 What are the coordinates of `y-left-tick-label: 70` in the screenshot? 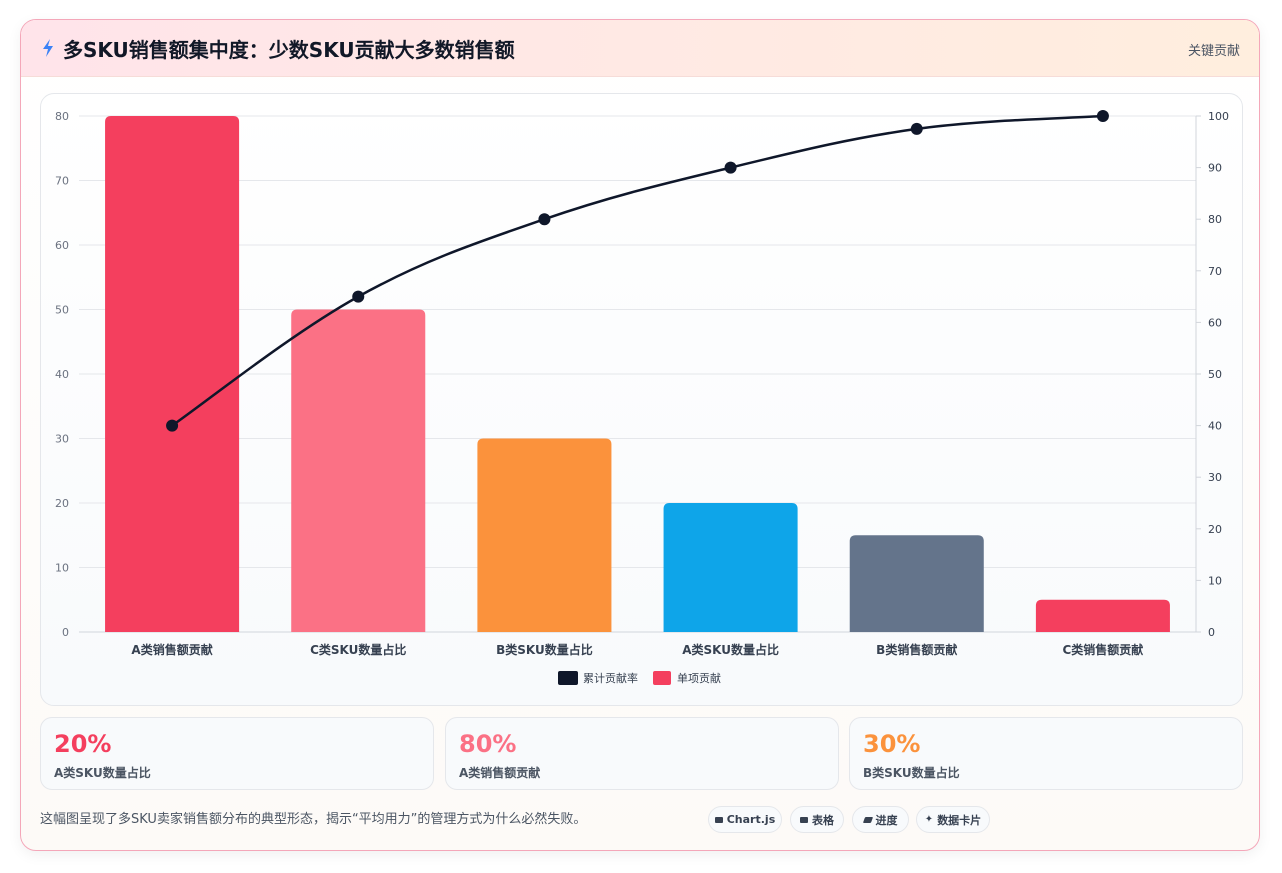 It's located at (62, 181).